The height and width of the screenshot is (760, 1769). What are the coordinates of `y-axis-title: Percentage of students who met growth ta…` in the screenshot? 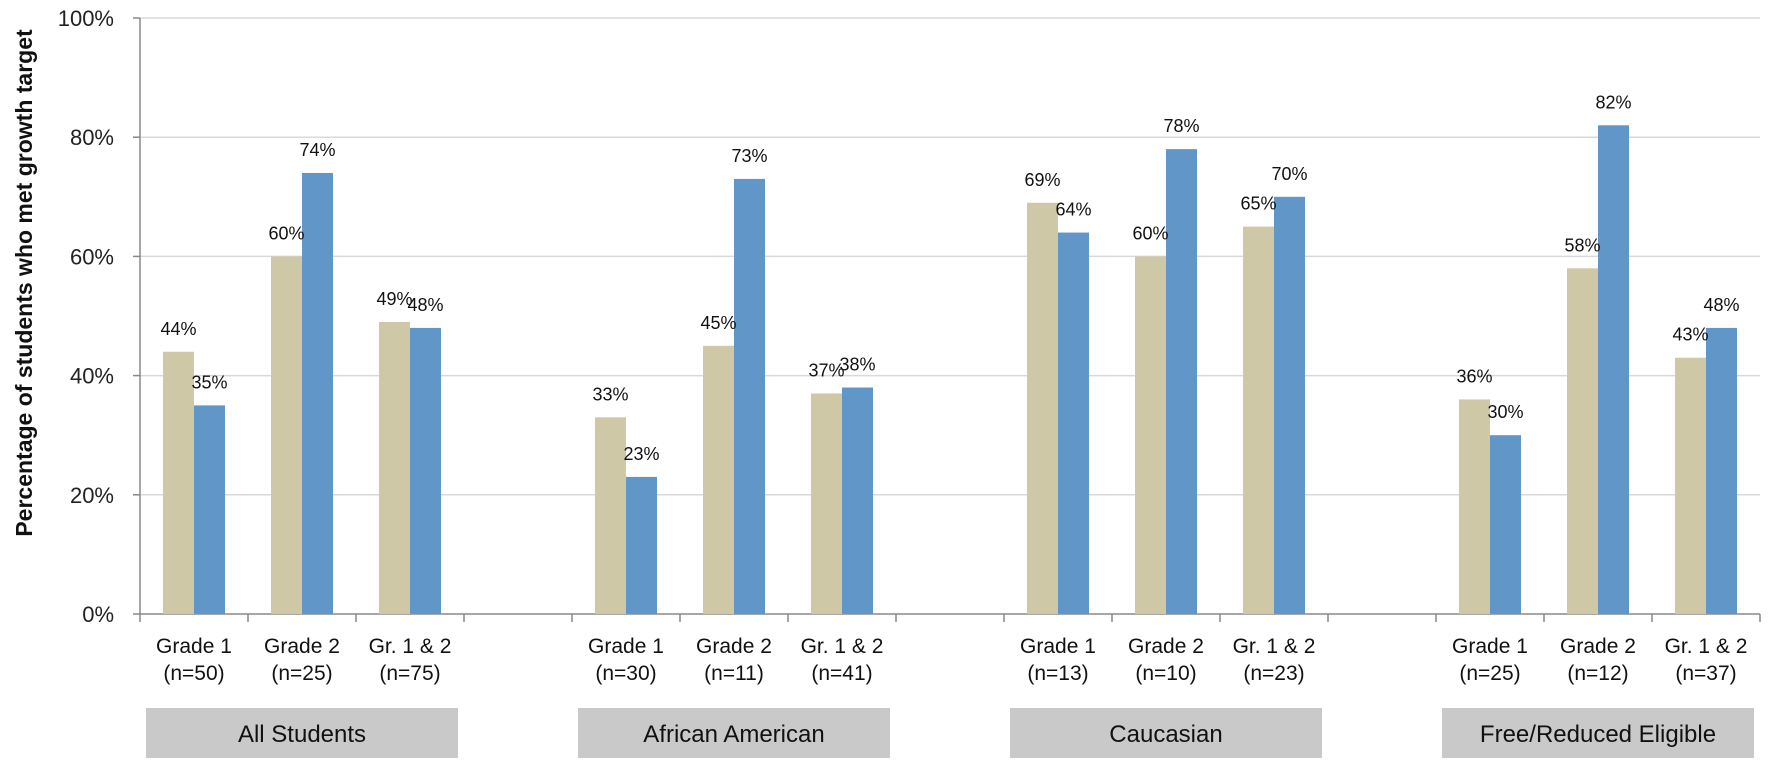 It's located at (24, 283).